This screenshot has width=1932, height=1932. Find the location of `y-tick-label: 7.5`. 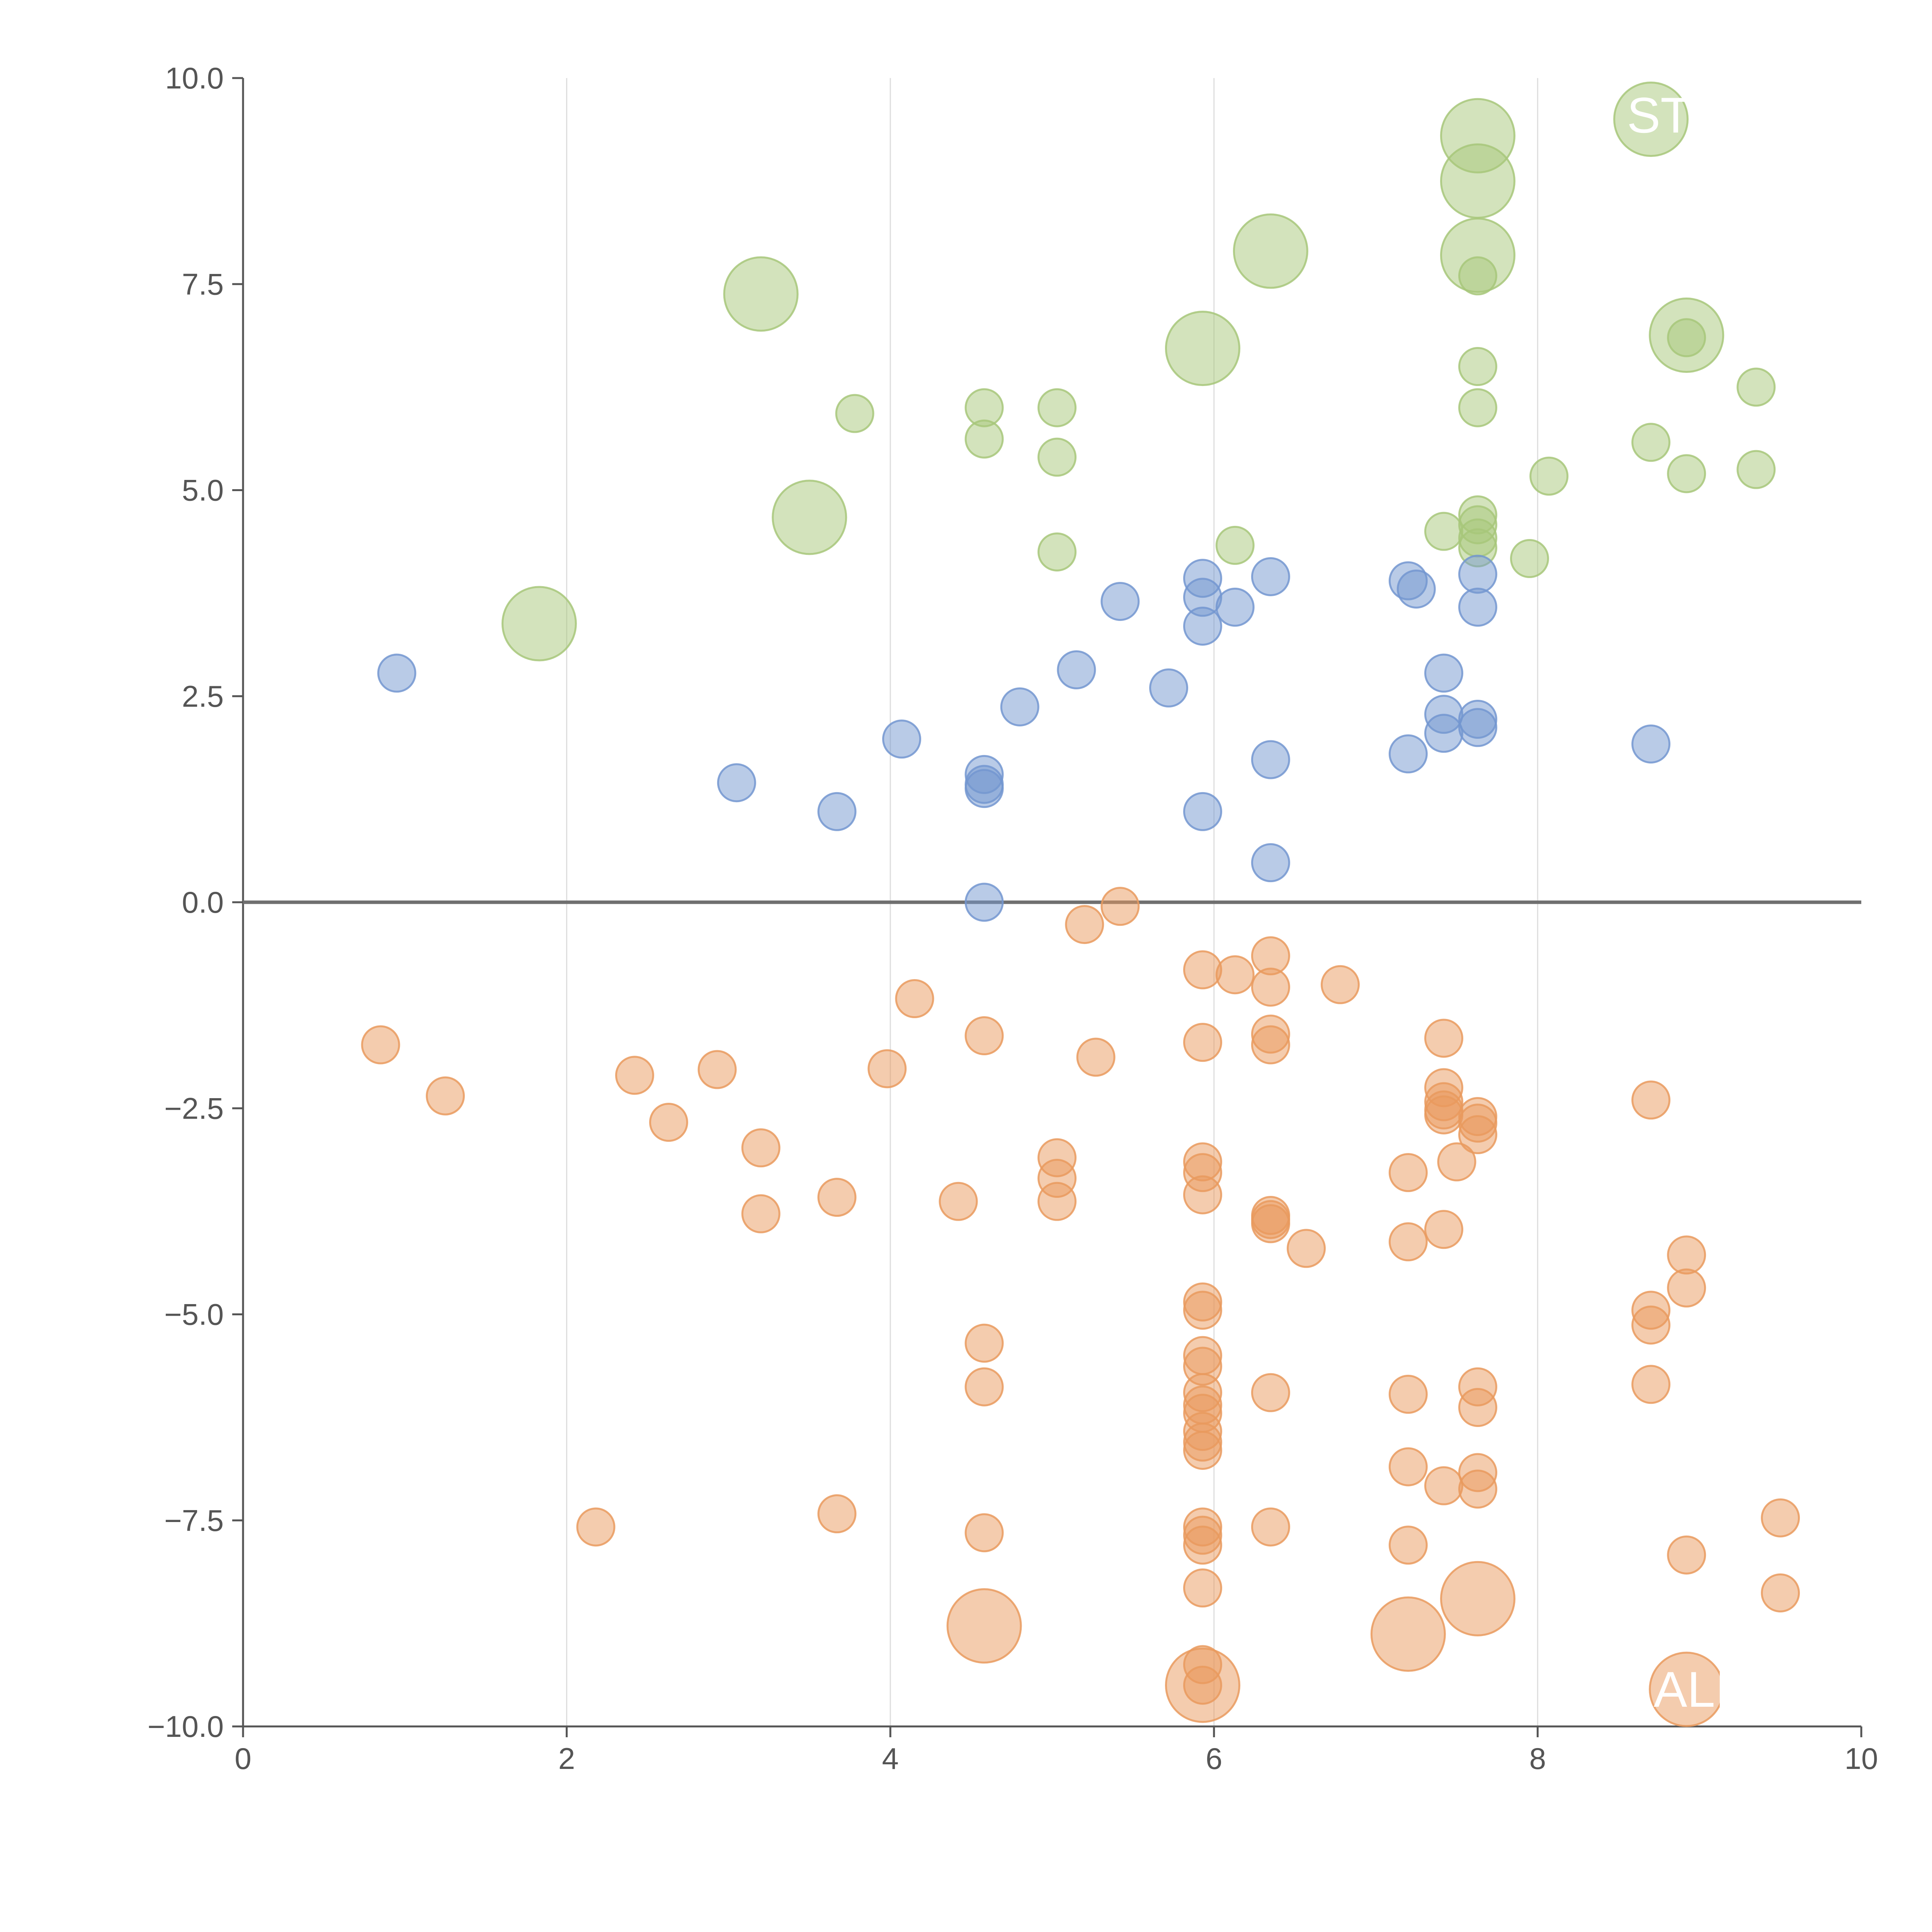

y-tick-label: 7.5 is located at coordinates (203, 284).